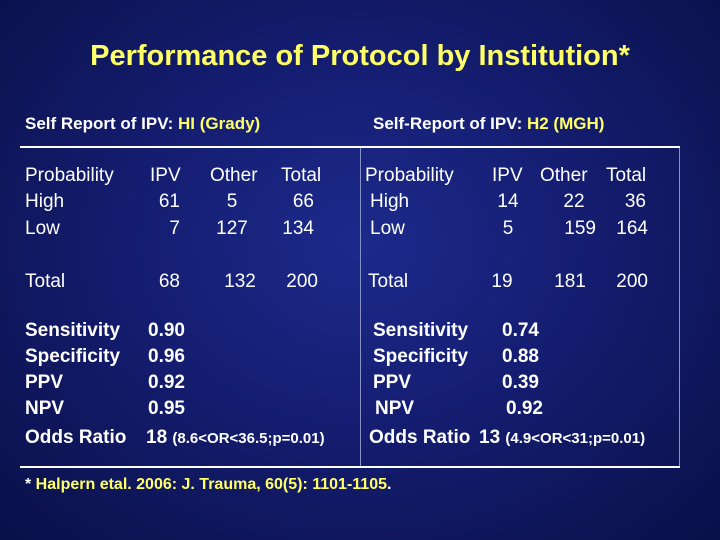 The width and height of the screenshot is (720, 540). What do you see at coordinates (301, 175) in the screenshot?
I see `left-col-header-total: Total` at bounding box center [301, 175].